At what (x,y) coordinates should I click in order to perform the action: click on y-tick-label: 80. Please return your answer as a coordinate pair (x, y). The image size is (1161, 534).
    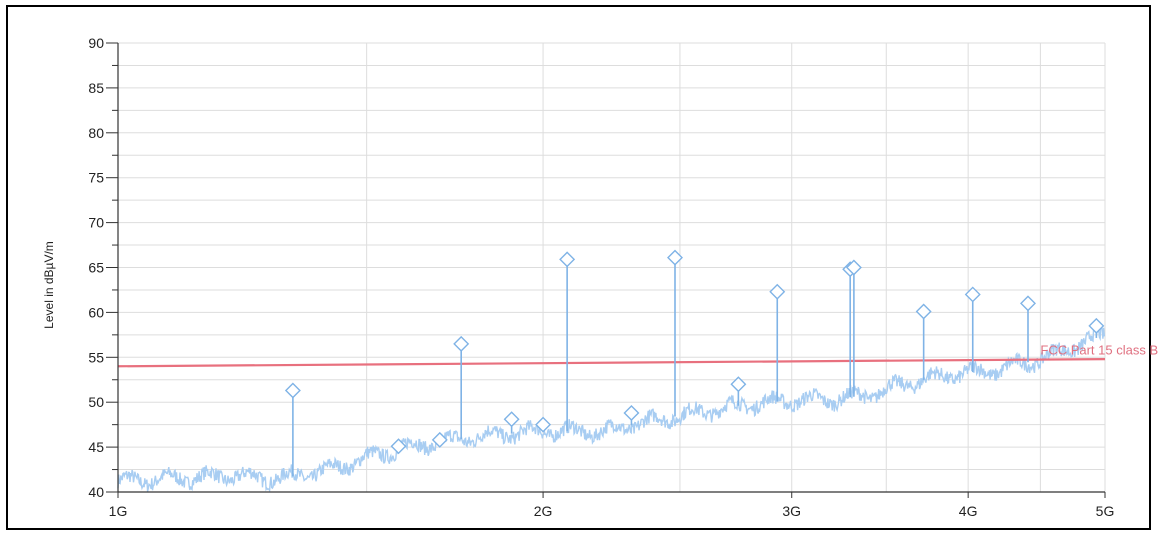
    Looking at the image, I should click on (96, 133).